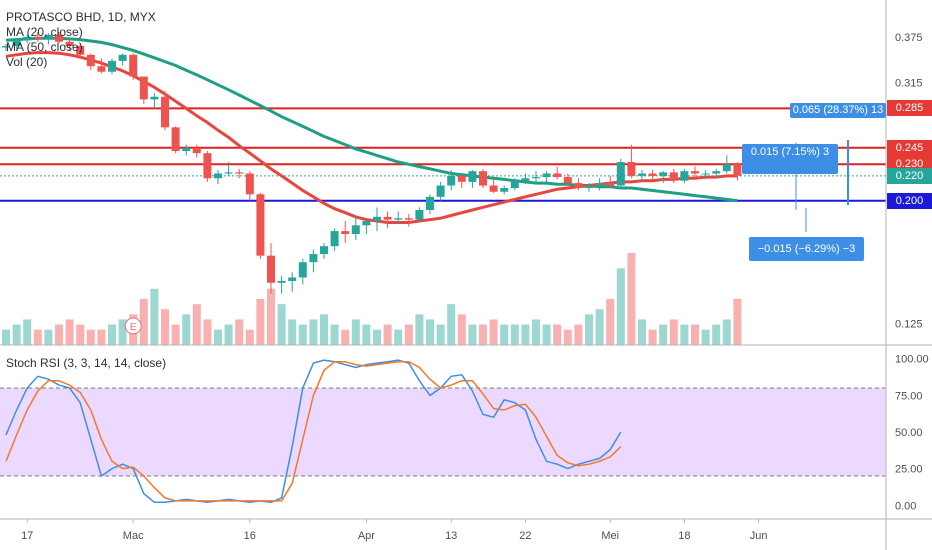  Describe the element at coordinates (909, 324) in the screenshot. I see `price-tick-label: 0.125` at that location.